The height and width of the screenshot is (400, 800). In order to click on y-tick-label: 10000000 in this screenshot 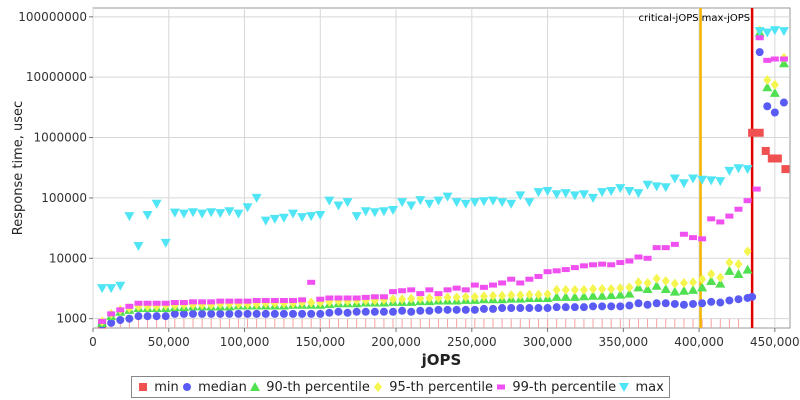, I will do `click(56, 77)`.